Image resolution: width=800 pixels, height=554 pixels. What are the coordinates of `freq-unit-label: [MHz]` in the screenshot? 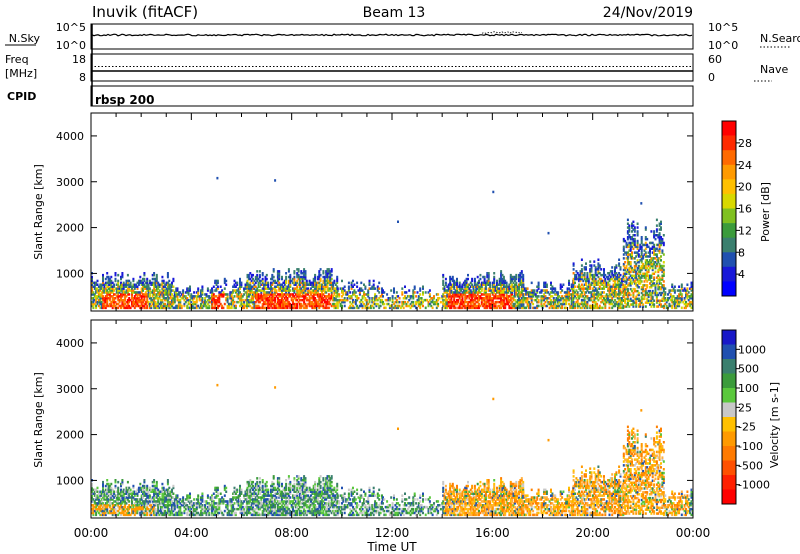 It's located at (21, 73).